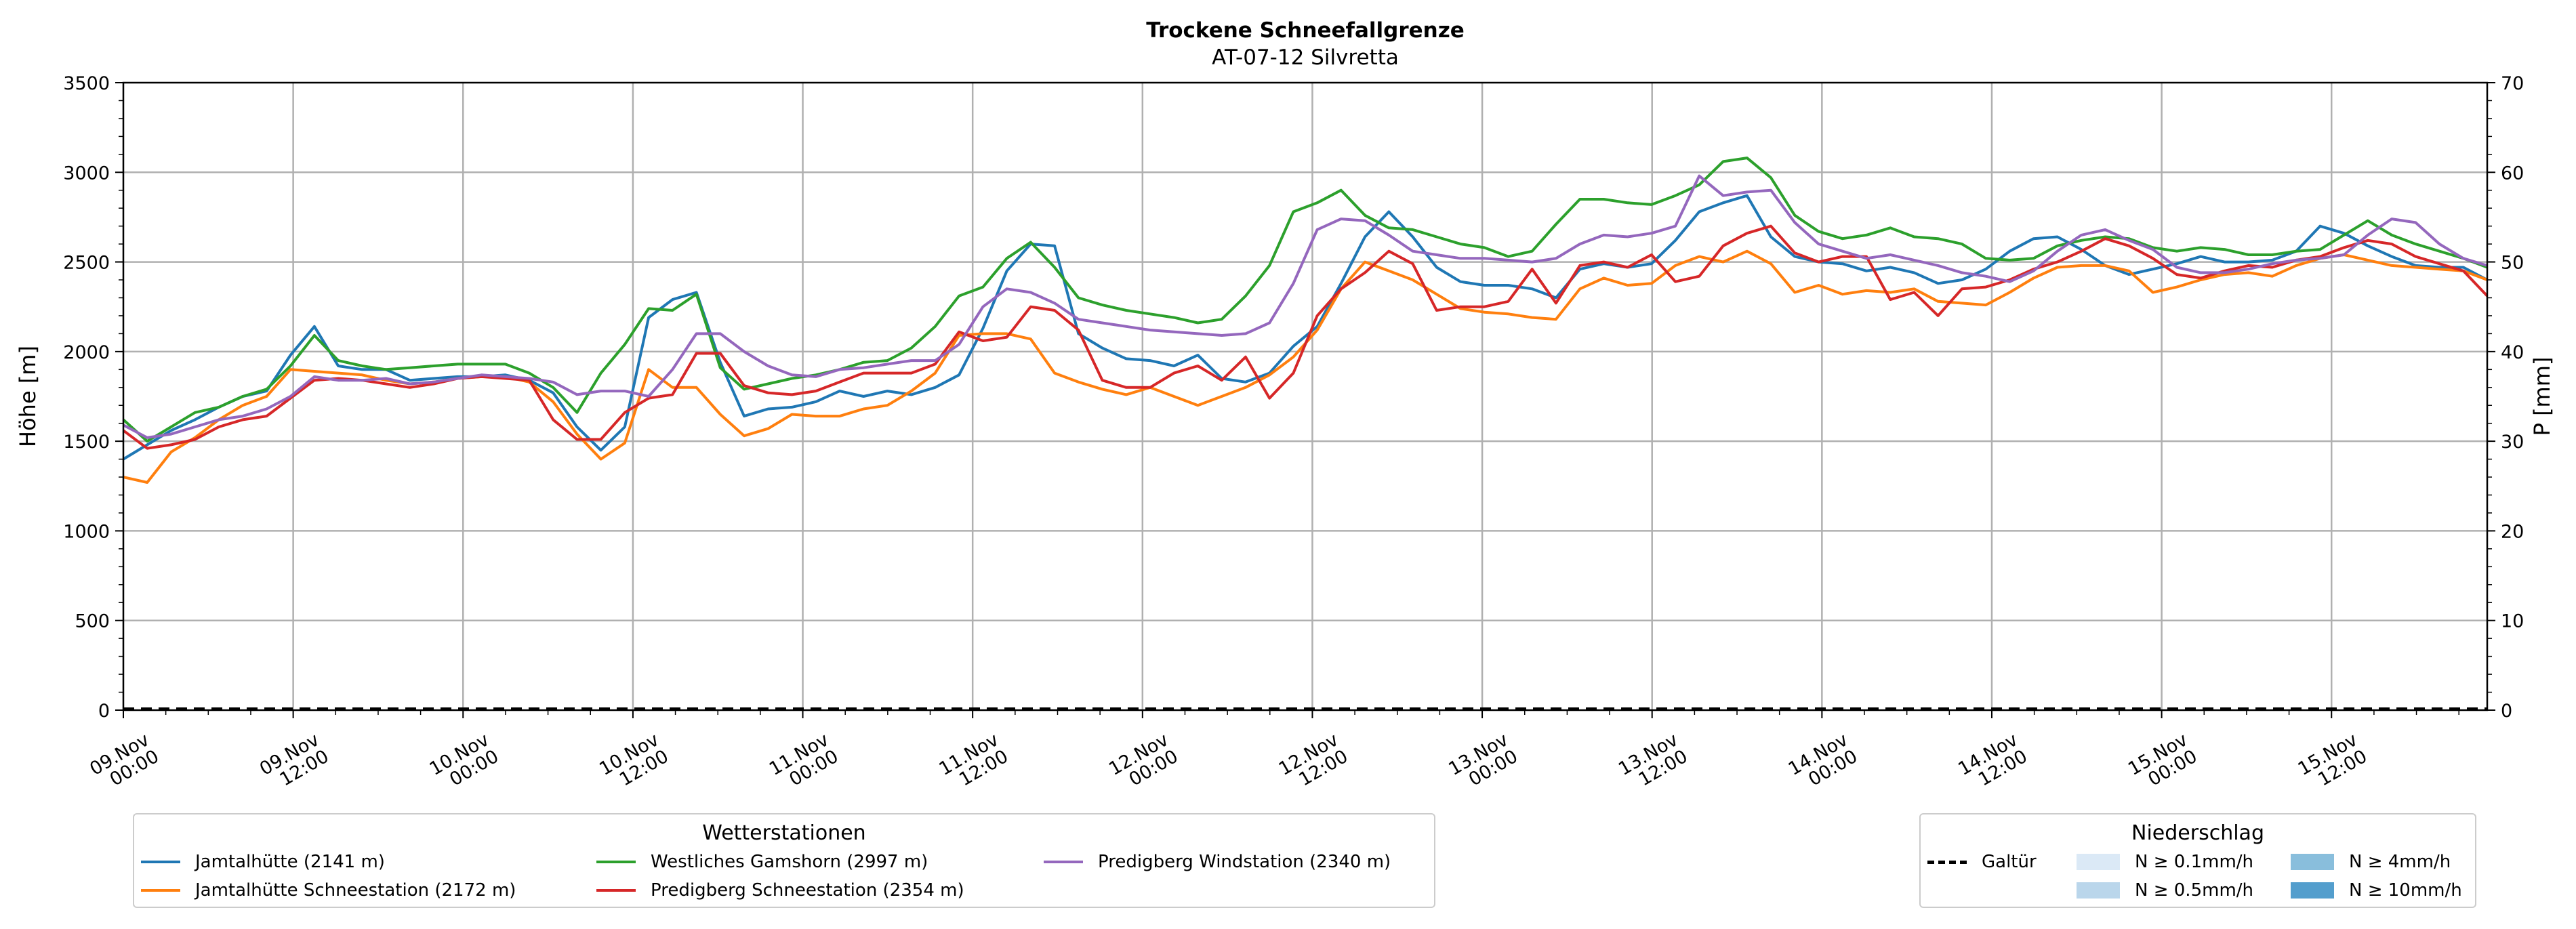 Image resolution: width=2576 pixels, height=929 pixels. I want to click on precip-legend-title: Niederschlag, so click(2198, 833).